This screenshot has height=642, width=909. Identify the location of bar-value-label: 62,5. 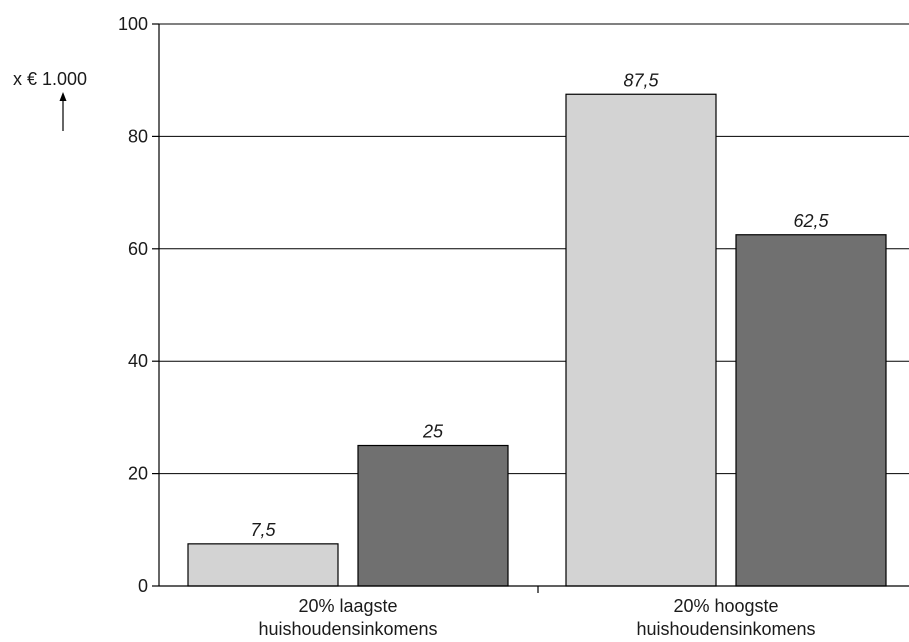
(811, 221).